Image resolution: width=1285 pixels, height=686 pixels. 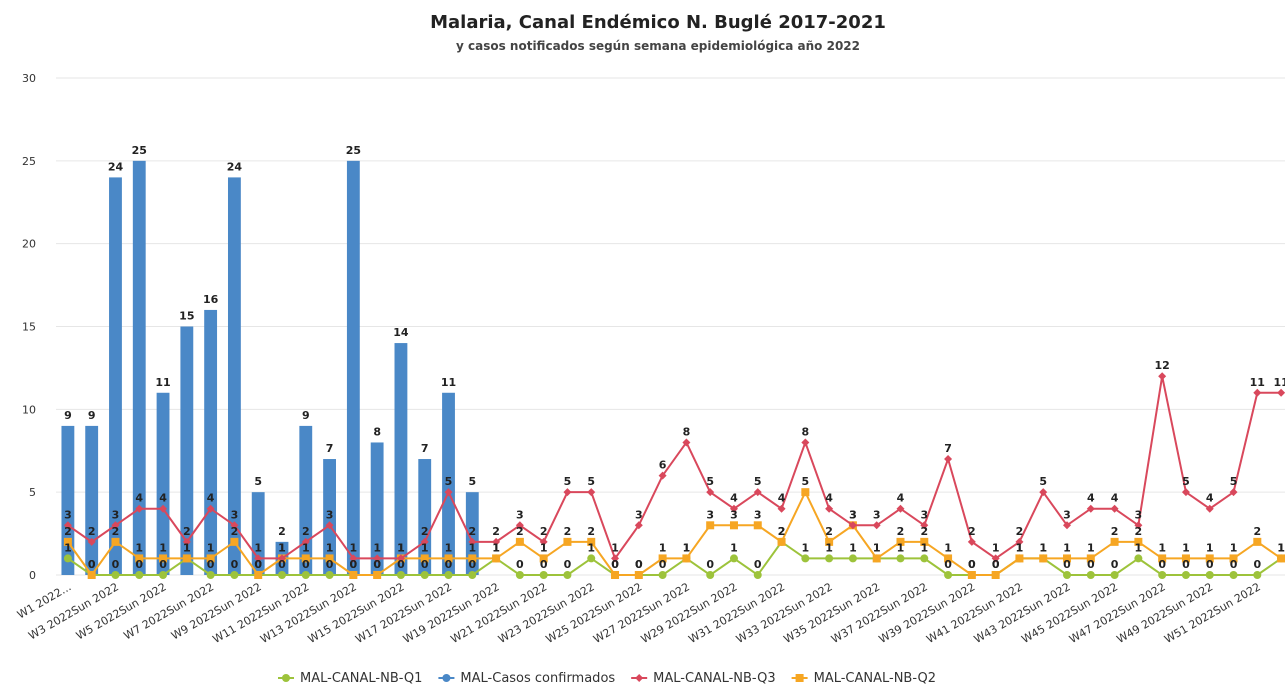 What do you see at coordinates (1257, 382) in the screenshot?
I see `data-label: 11` at bounding box center [1257, 382].